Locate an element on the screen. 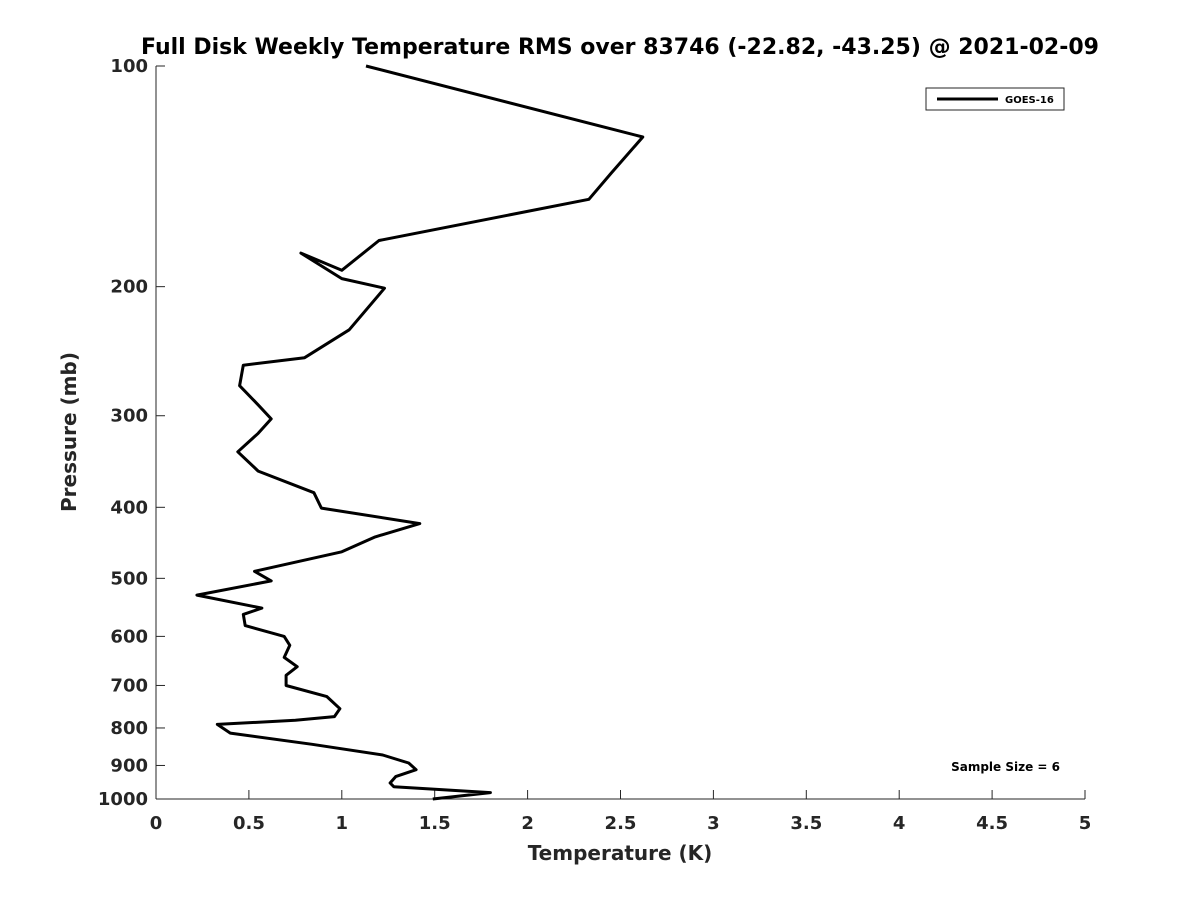  y-tick-label: 100 is located at coordinates (129, 66).